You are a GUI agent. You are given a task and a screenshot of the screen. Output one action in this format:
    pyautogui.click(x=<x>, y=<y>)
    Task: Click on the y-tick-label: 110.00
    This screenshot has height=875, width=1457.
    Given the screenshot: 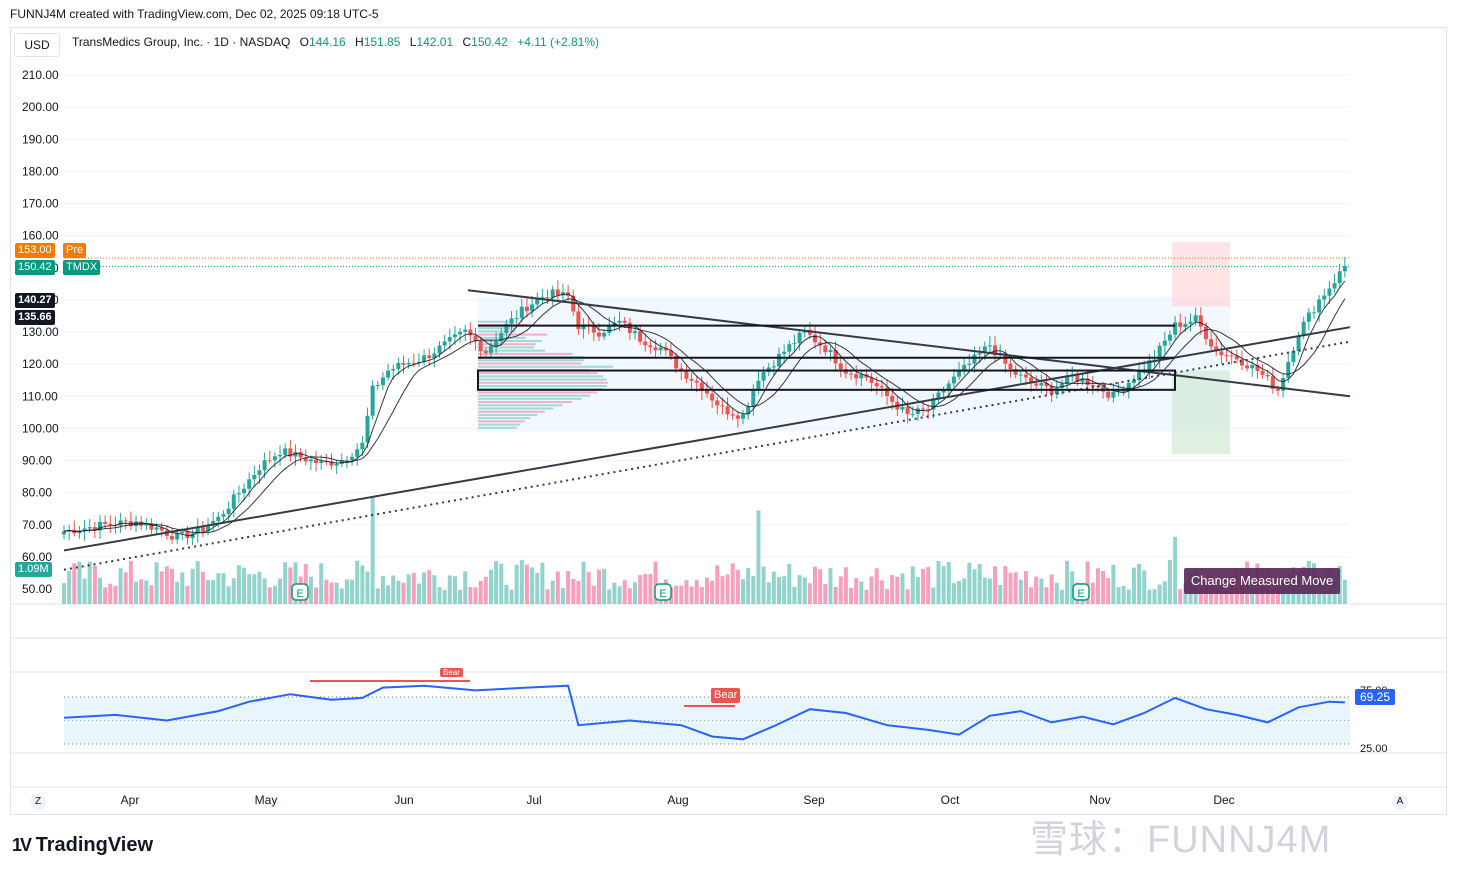 What is the action you would take?
    pyautogui.click(x=40, y=396)
    